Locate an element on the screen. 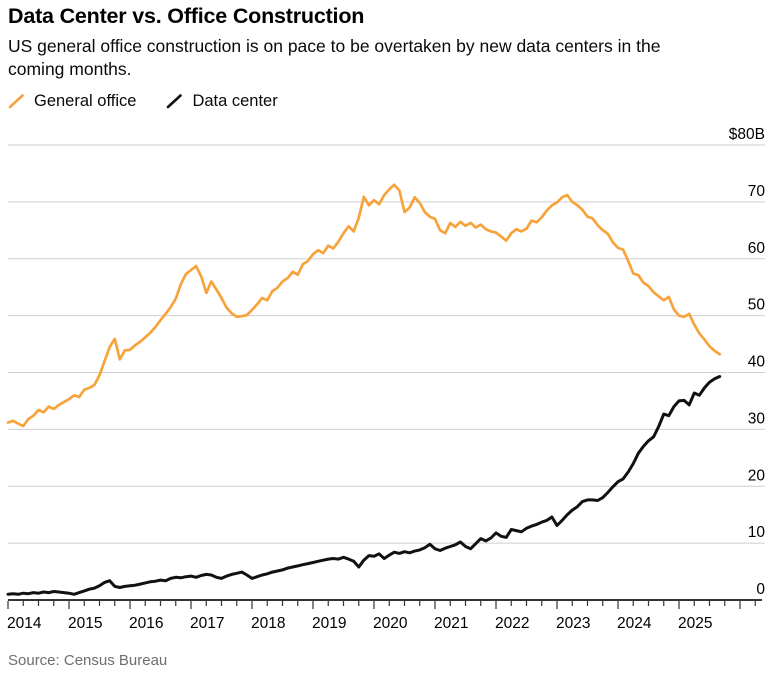 The width and height of the screenshot is (782, 682). source-note: Source: Census Bureau is located at coordinates (88, 660).